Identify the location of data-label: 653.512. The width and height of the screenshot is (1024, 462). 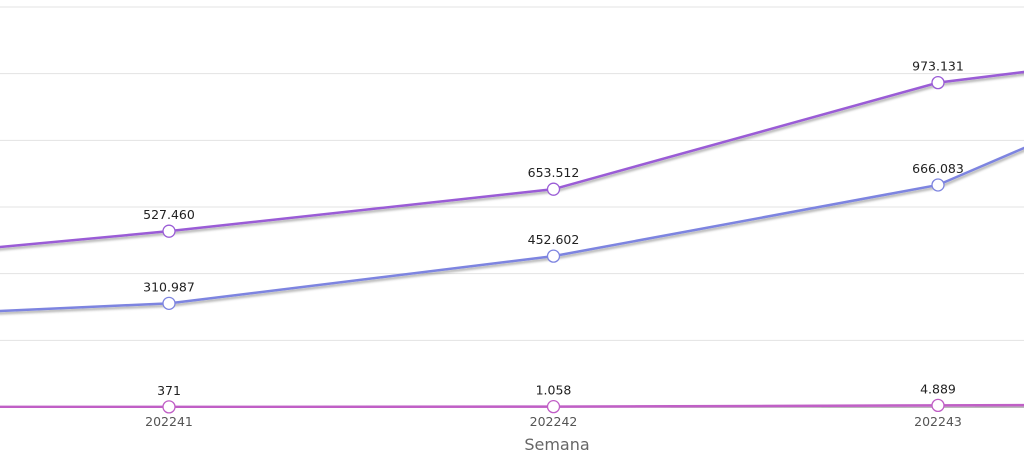
(554, 172).